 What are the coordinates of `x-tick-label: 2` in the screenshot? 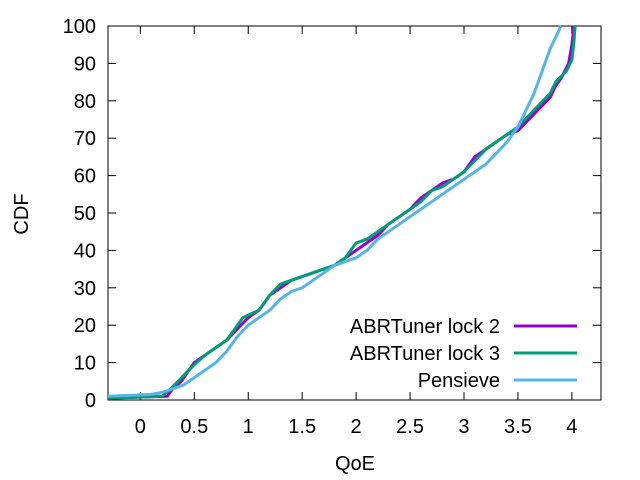 It's located at (356, 427).